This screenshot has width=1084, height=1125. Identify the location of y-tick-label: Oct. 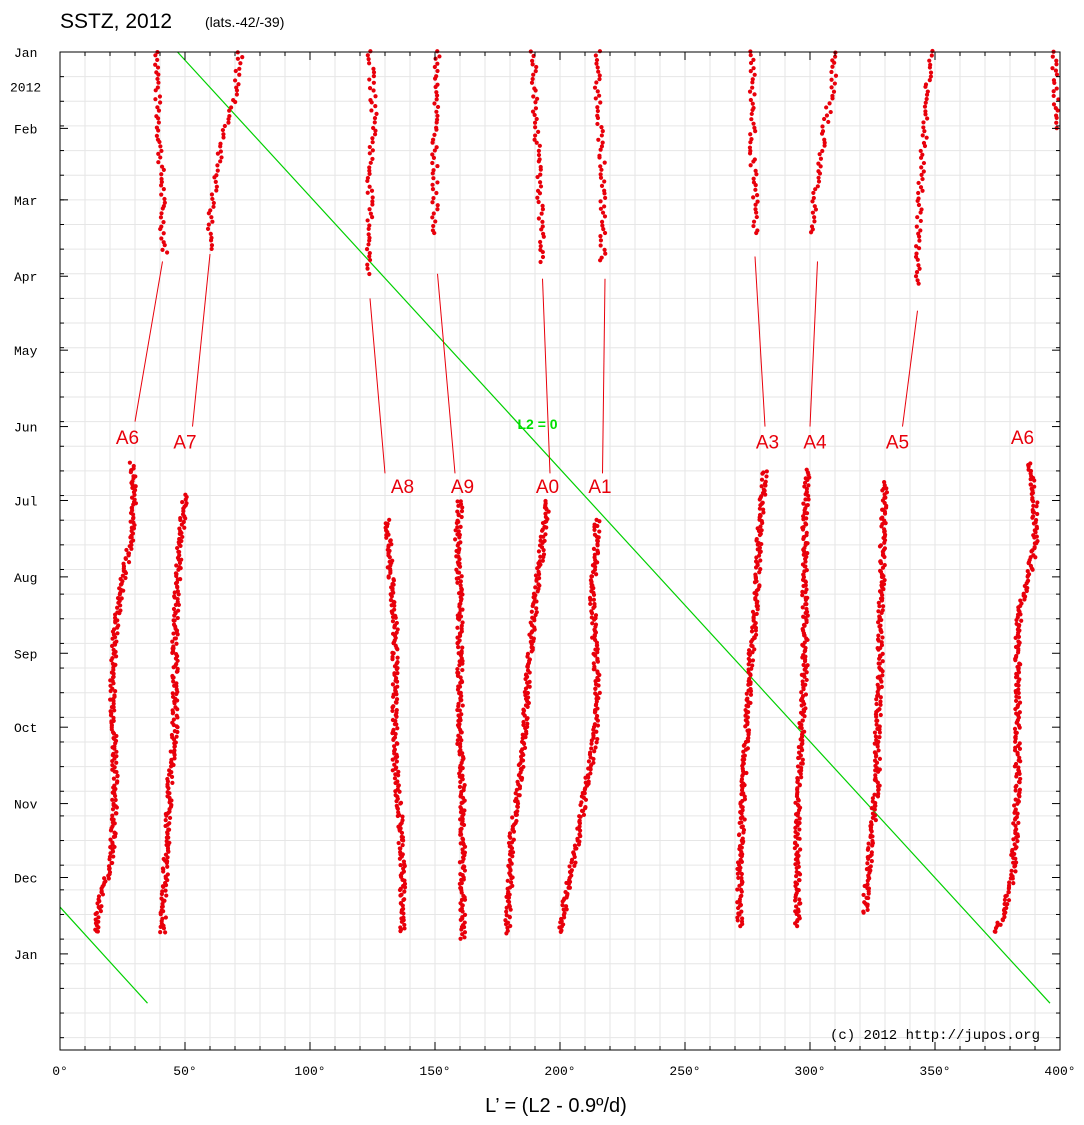
(25, 728).